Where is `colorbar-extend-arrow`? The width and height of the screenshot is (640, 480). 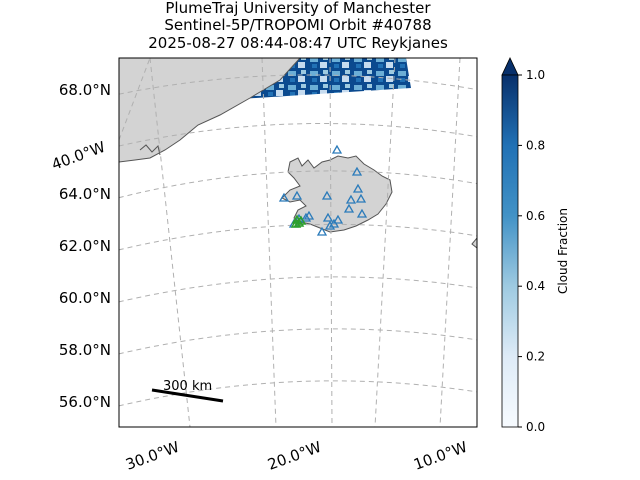 colorbar-extend-arrow is located at coordinates (510, 66).